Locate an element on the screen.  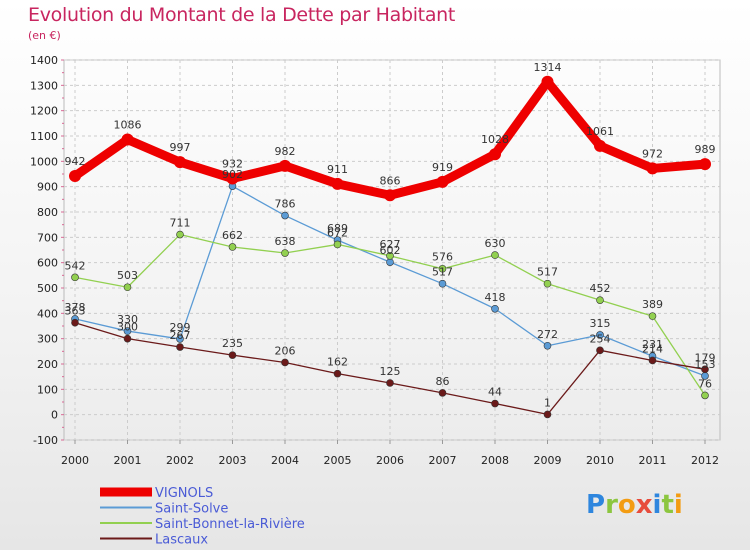
data-label: 86 is located at coordinates (443, 381).